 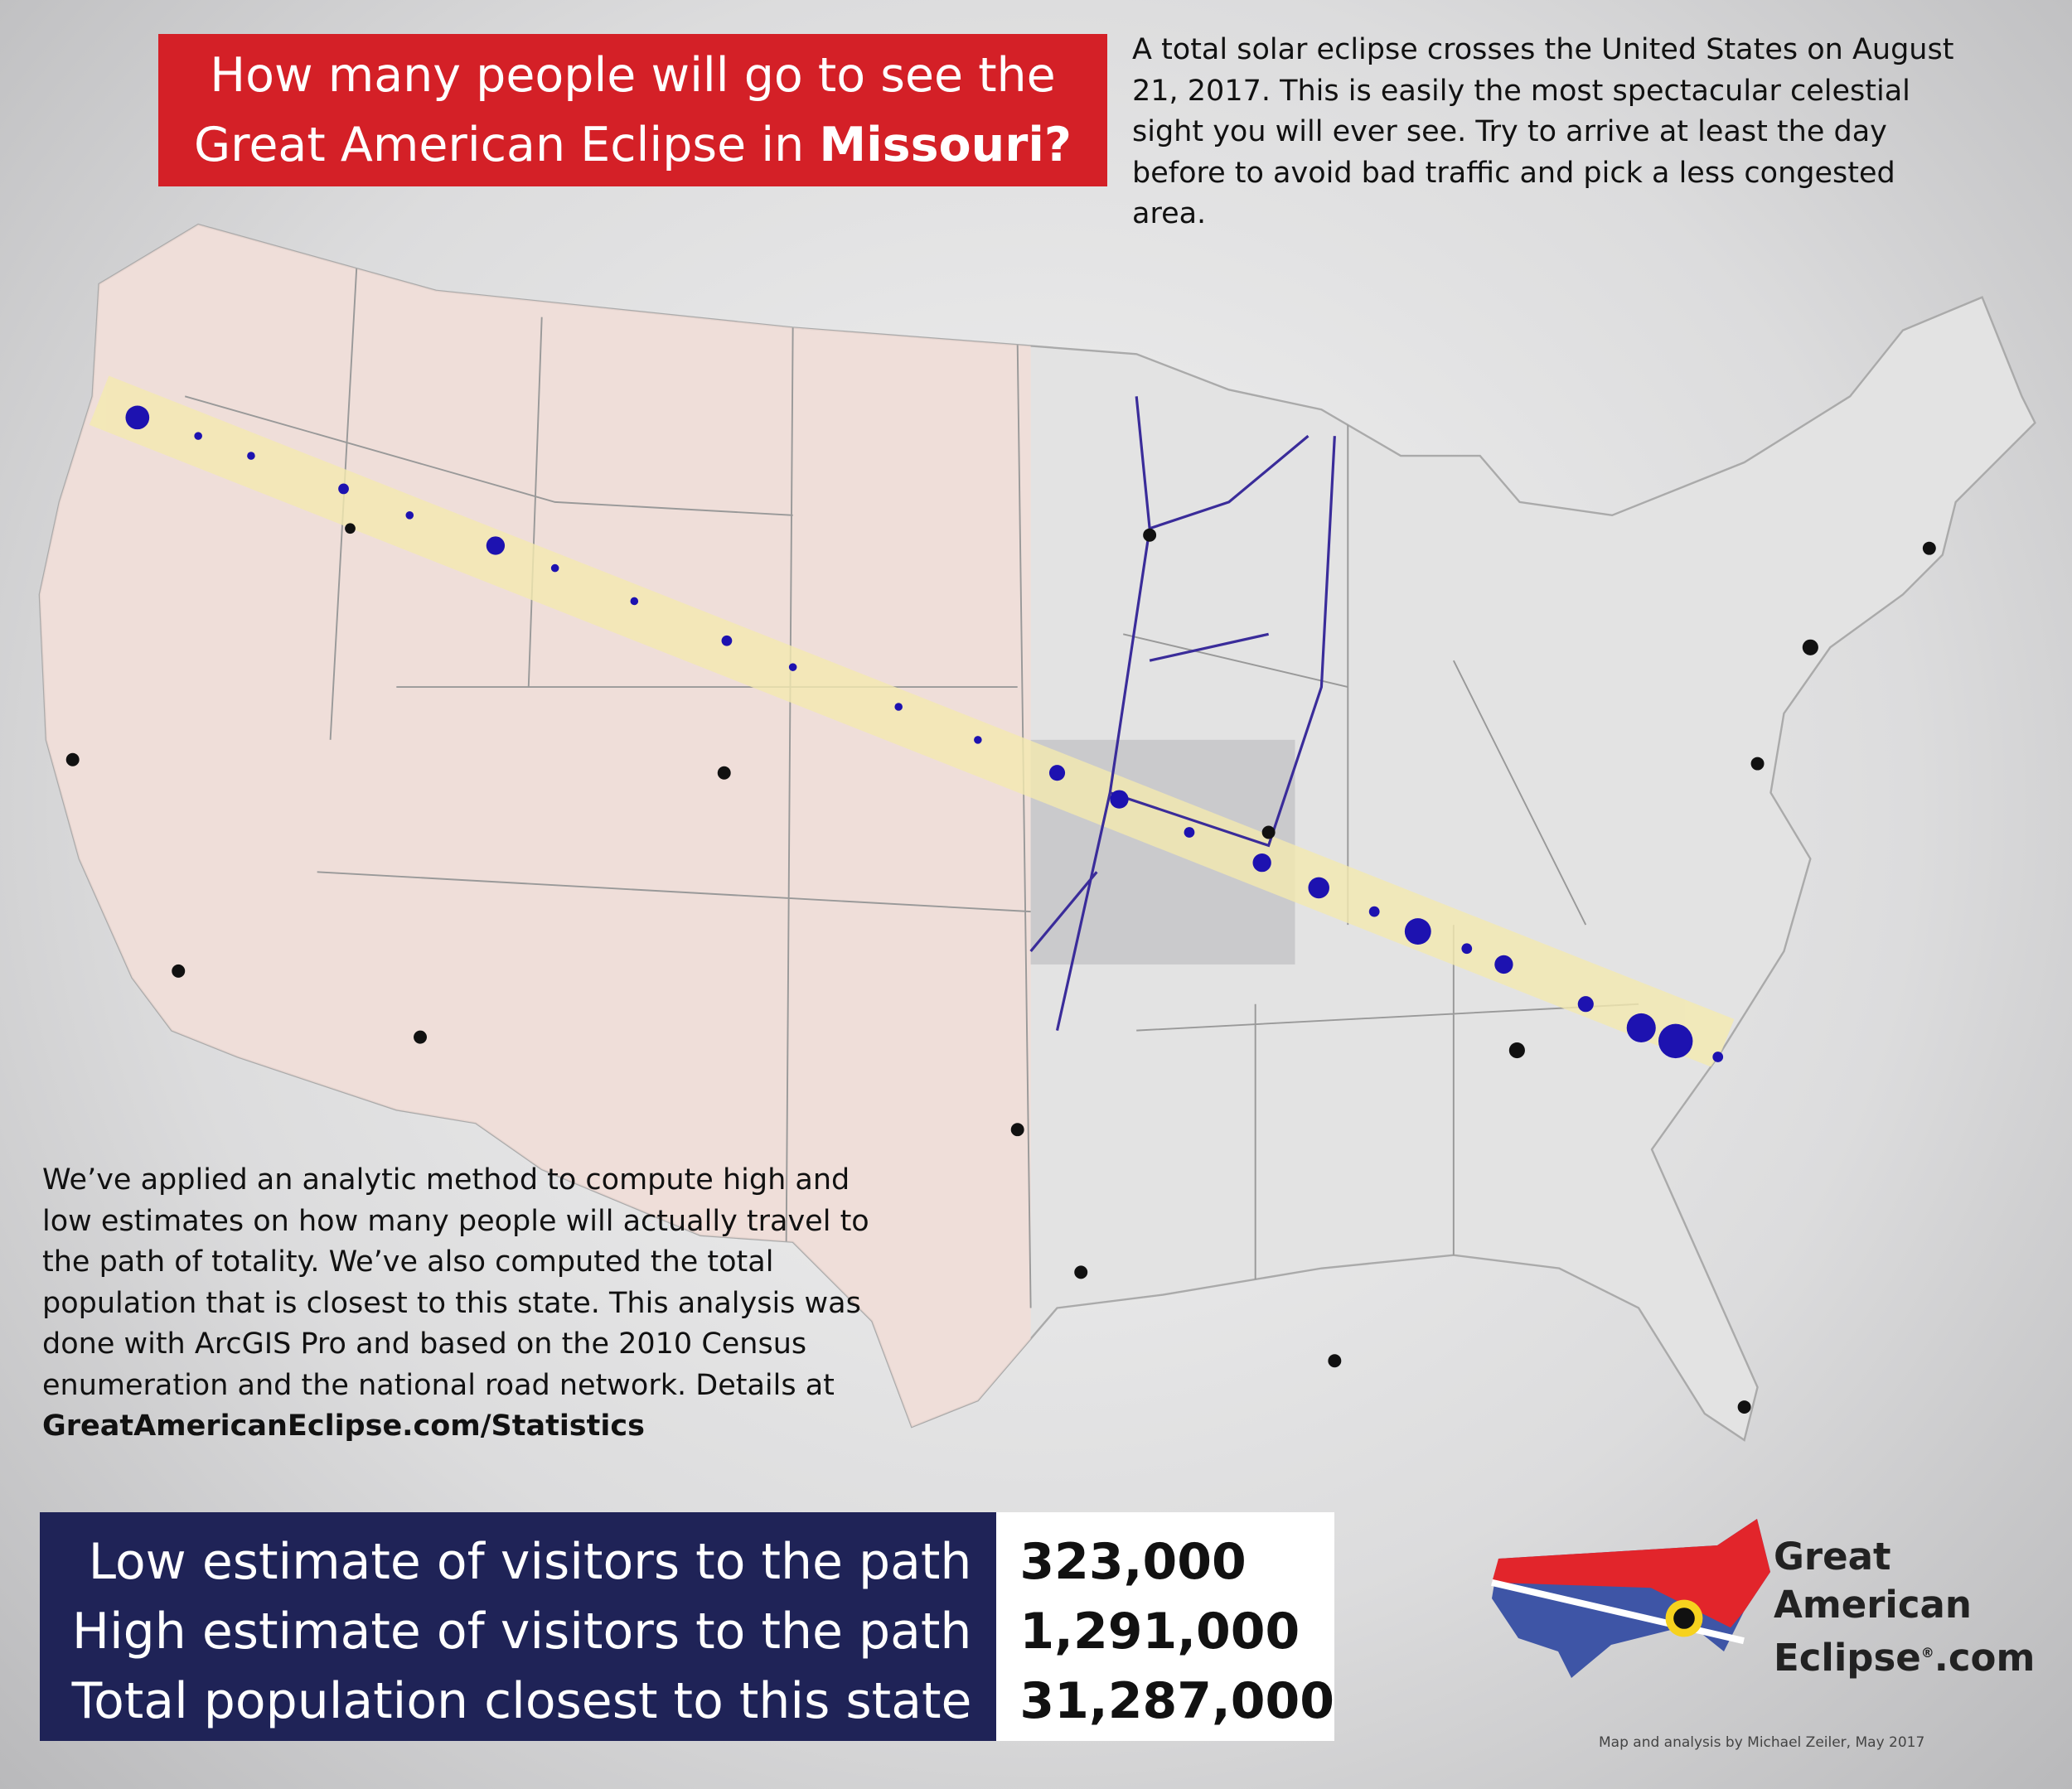 What do you see at coordinates (530, 1562) in the screenshot?
I see `stat-label: Low estimate of visitors to the path` at bounding box center [530, 1562].